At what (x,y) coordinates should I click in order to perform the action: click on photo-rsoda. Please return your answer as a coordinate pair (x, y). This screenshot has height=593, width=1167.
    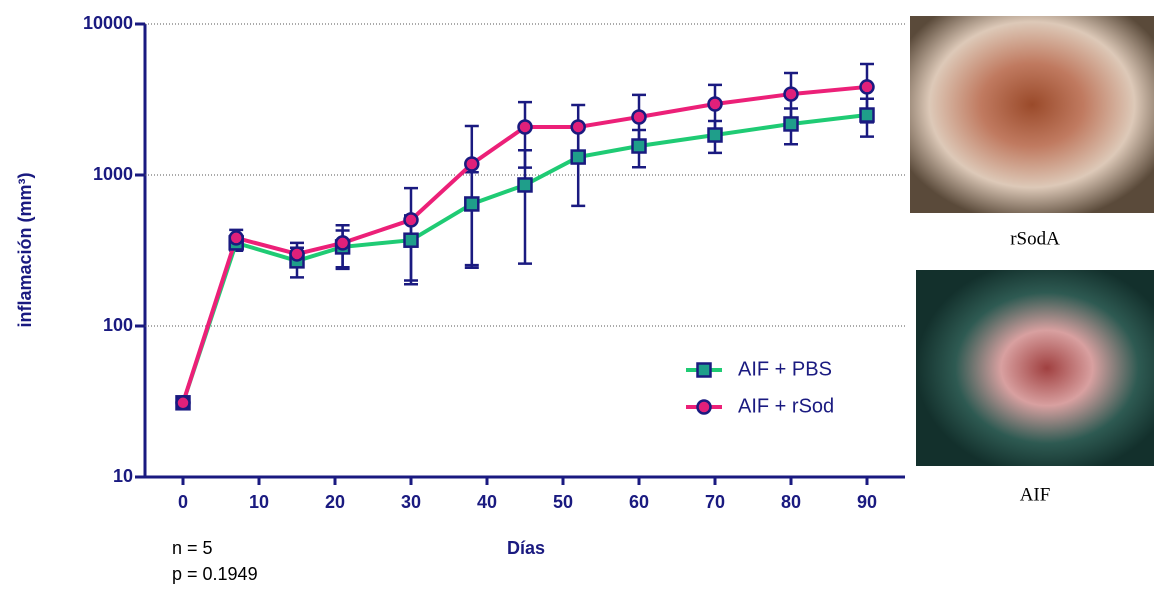
    Looking at the image, I should click on (1032, 114).